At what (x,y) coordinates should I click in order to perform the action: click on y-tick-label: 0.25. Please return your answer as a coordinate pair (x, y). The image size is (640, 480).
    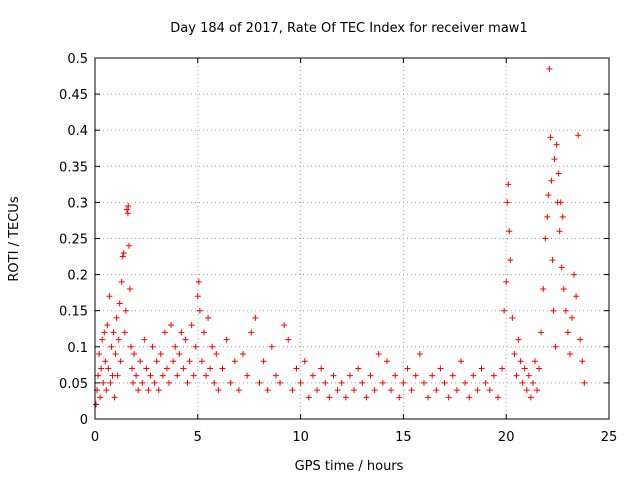
    Looking at the image, I should click on (73, 240).